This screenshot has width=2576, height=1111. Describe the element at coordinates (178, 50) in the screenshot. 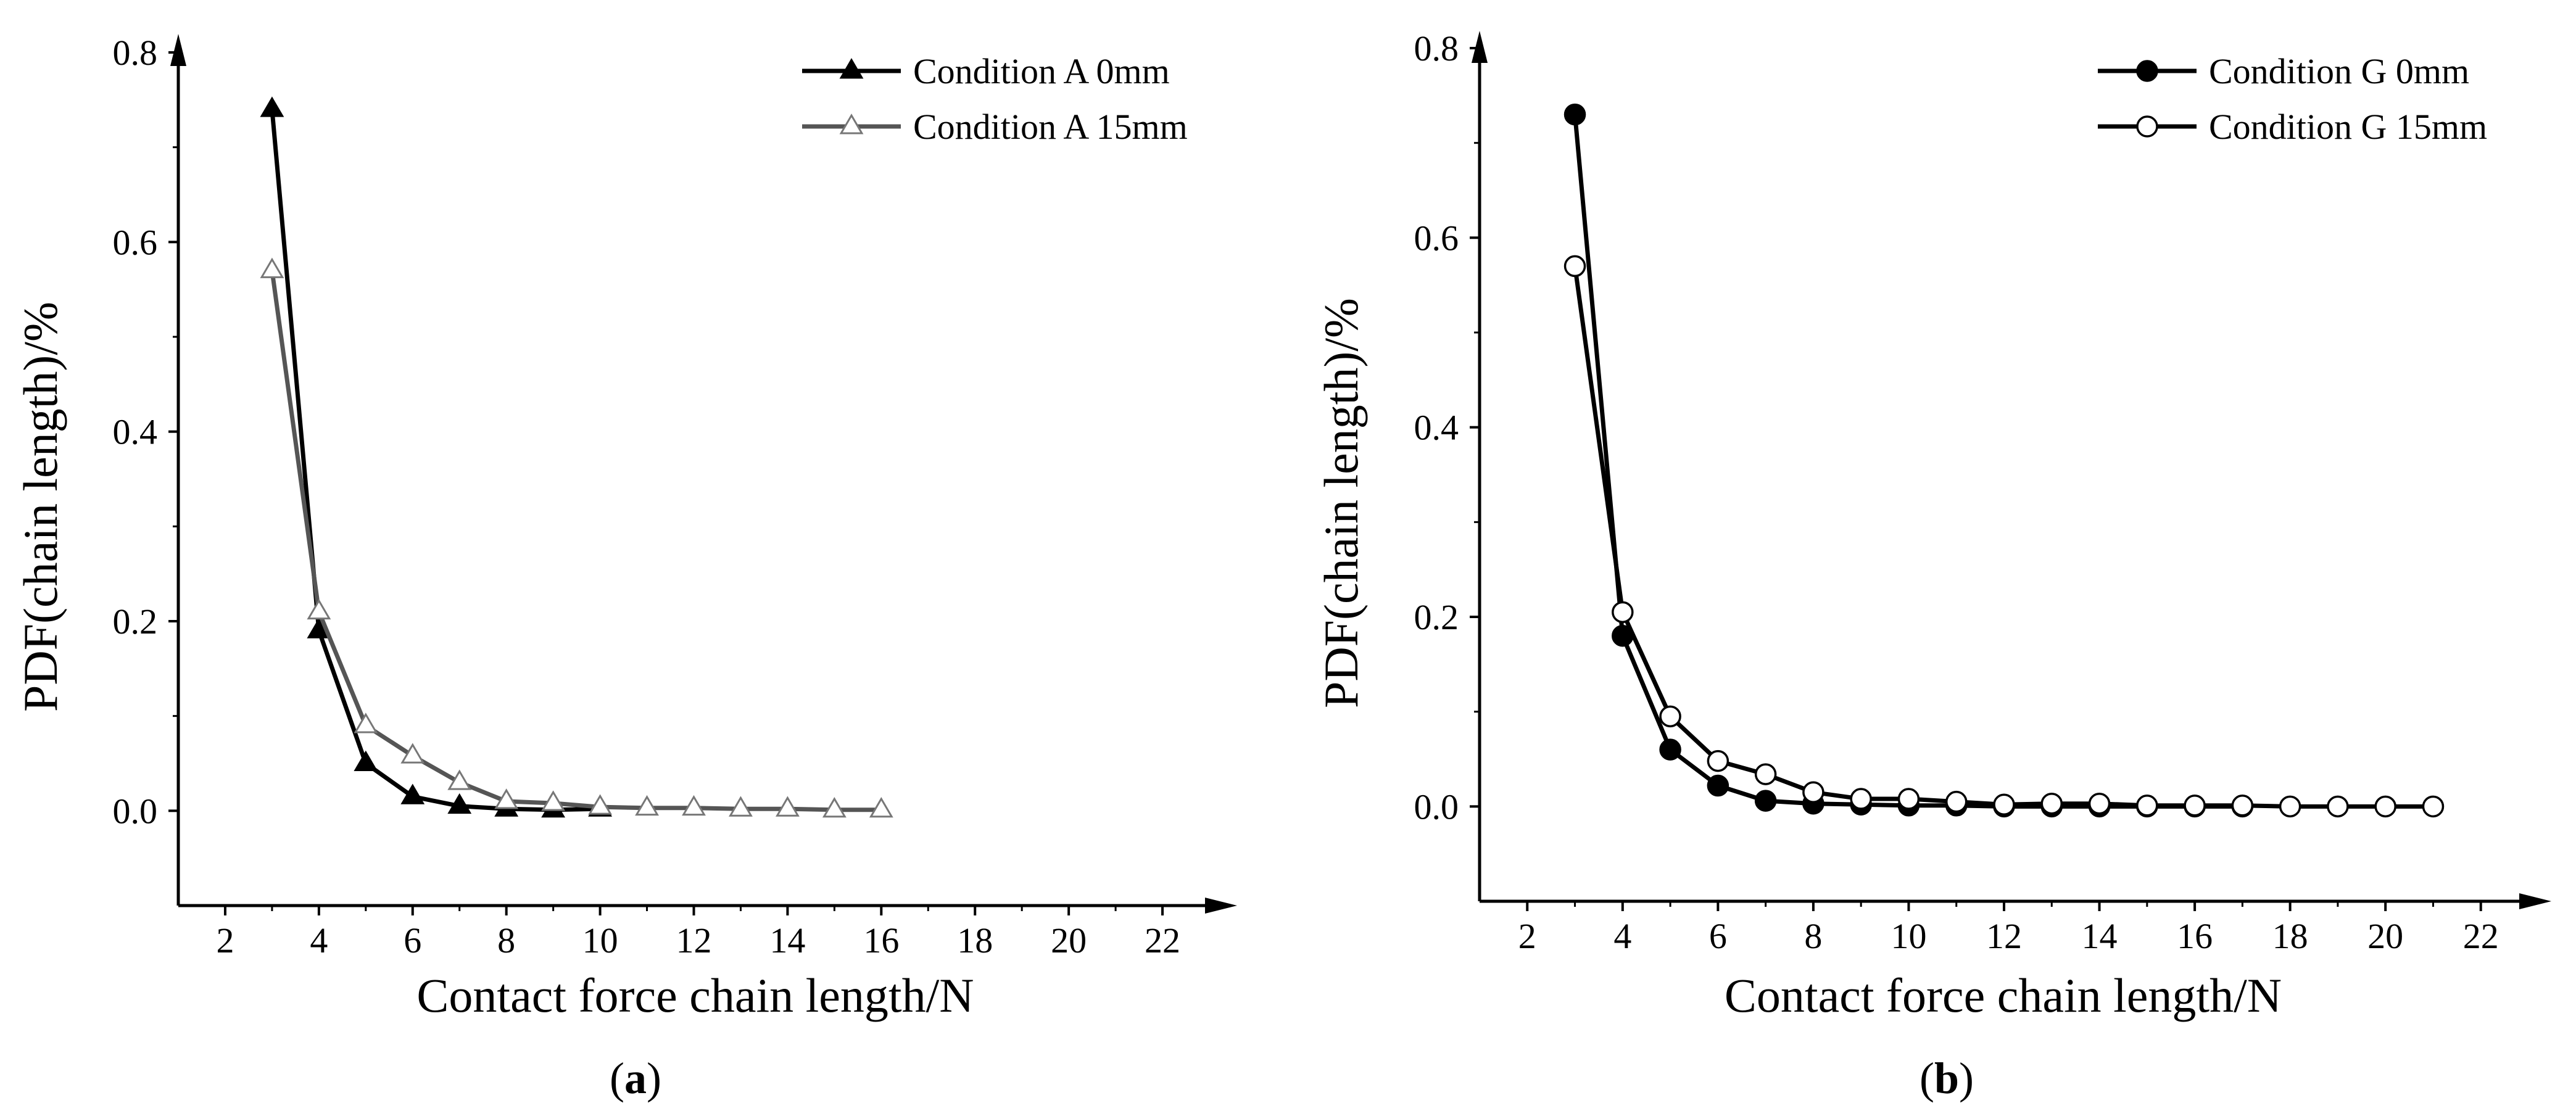

I see `y-axis-arrow` at that location.